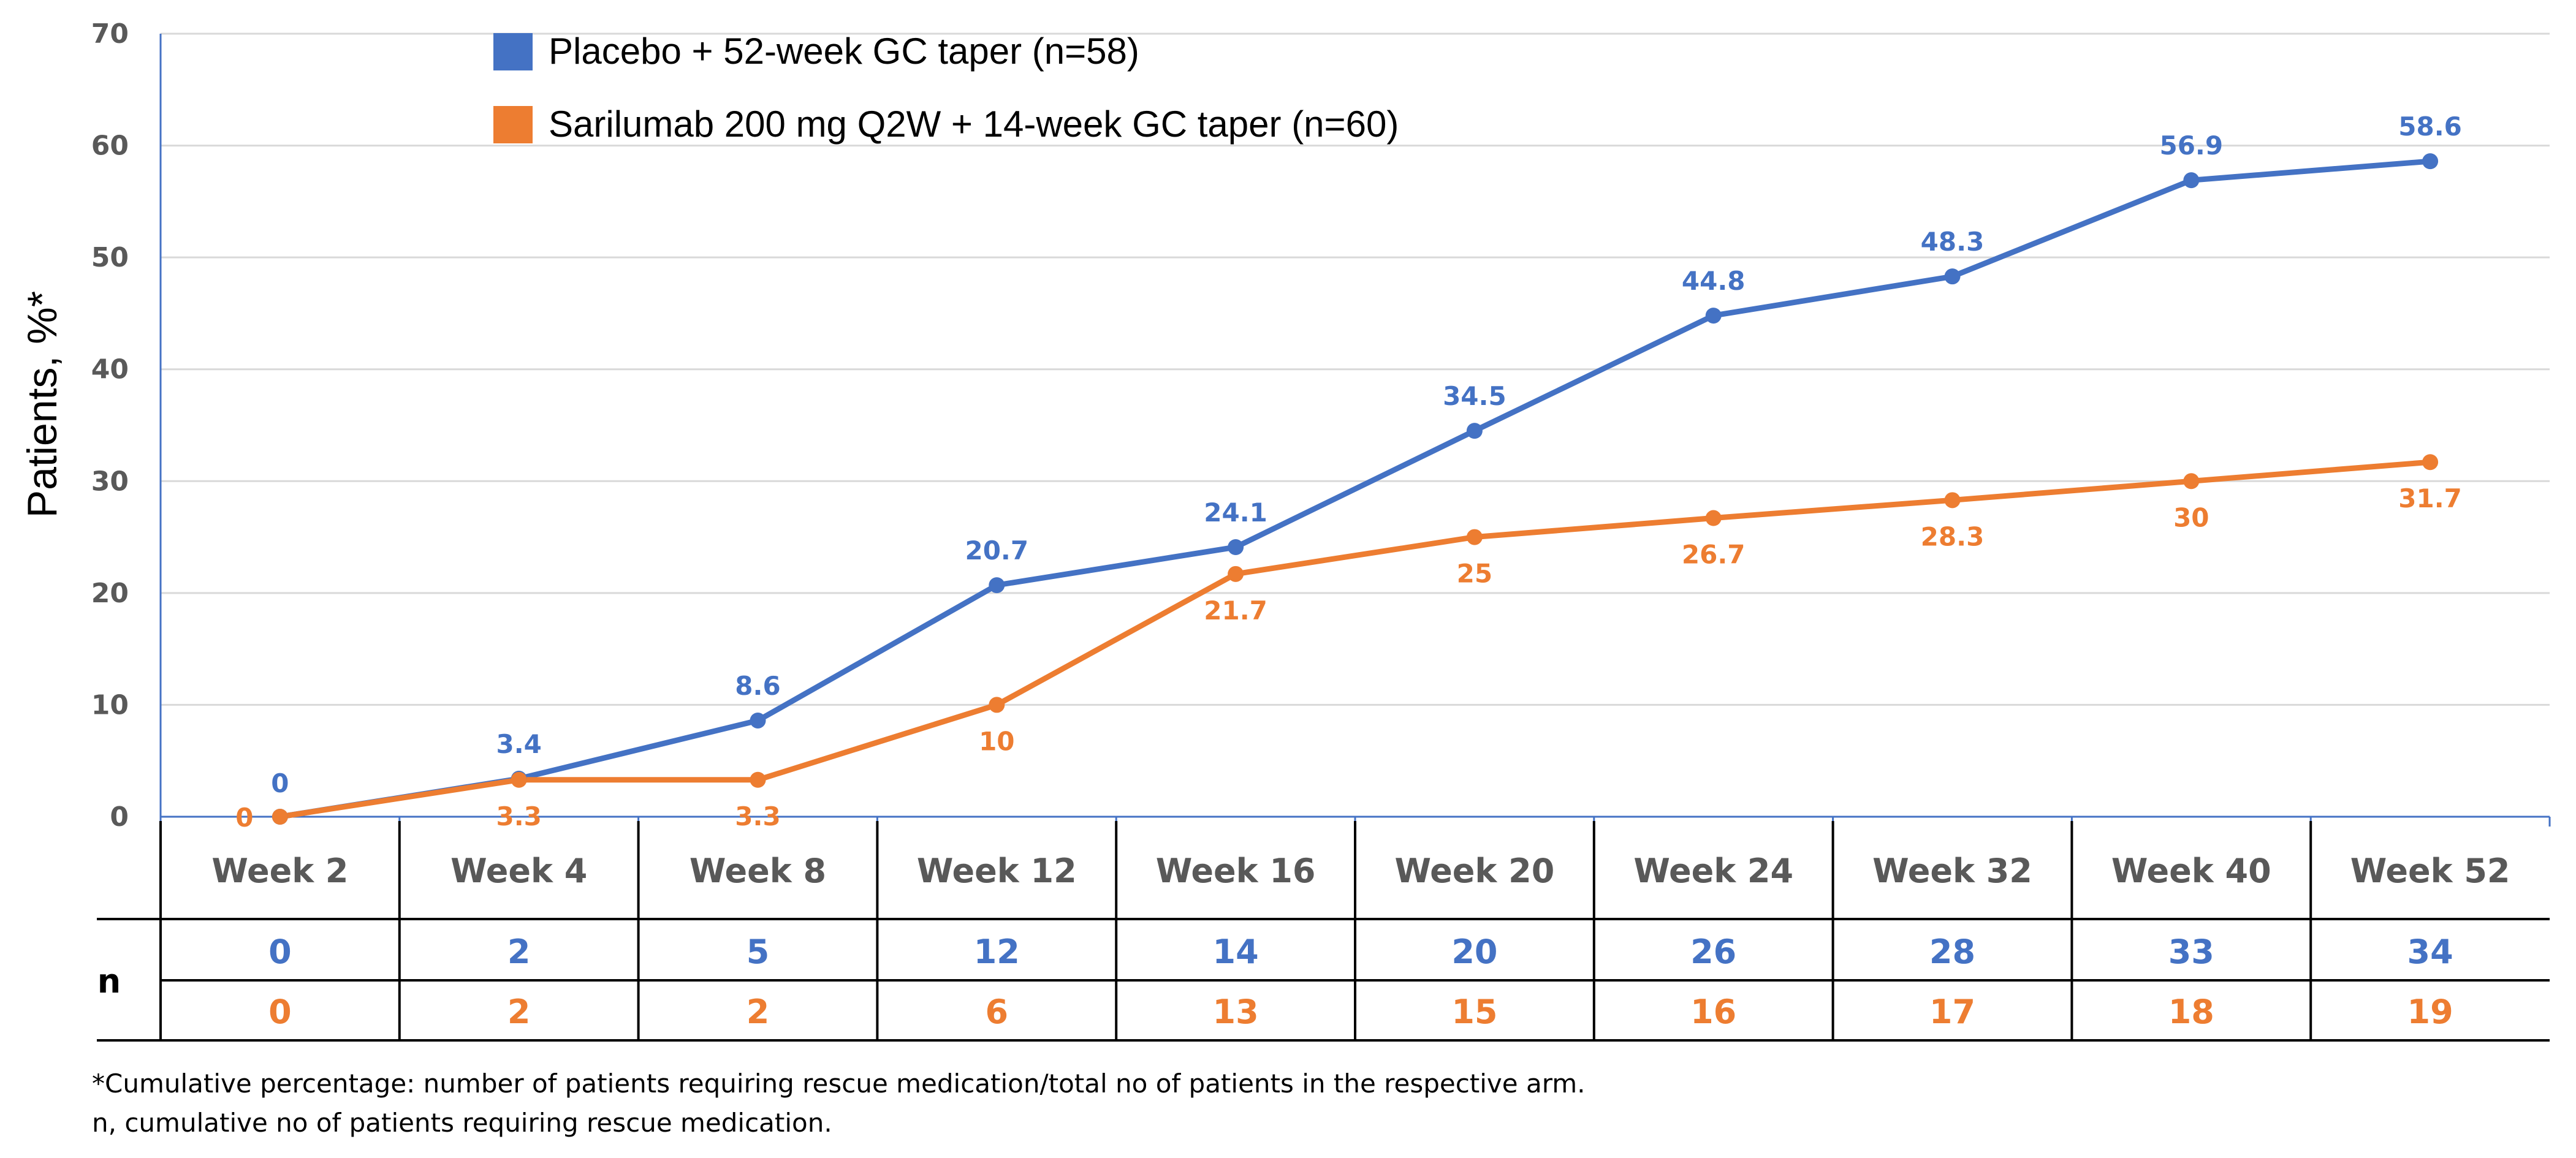  Describe the element at coordinates (1474, 396) in the screenshot. I see `data-label-placebo: 34.5` at that location.